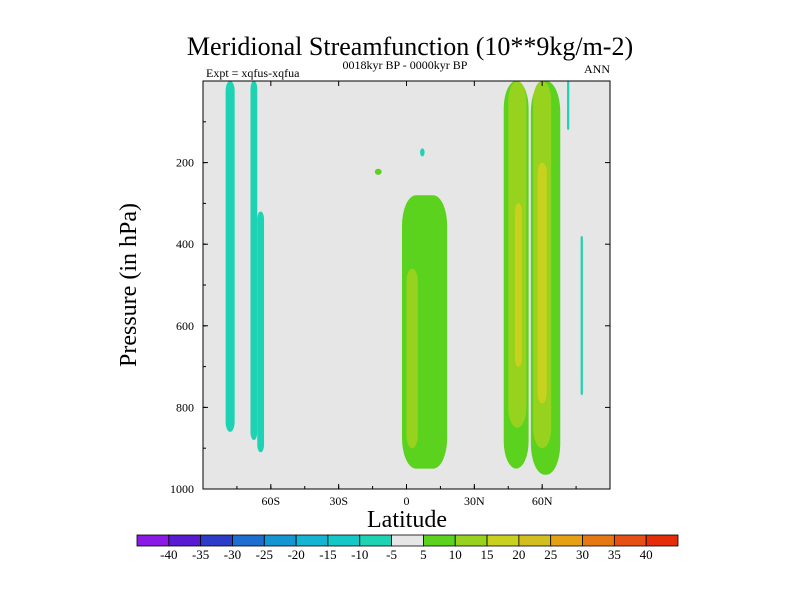 This screenshot has width=800, height=600. Describe the element at coordinates (185, 244) in the screenshot. I see `y-tick-label: 400` at that location.